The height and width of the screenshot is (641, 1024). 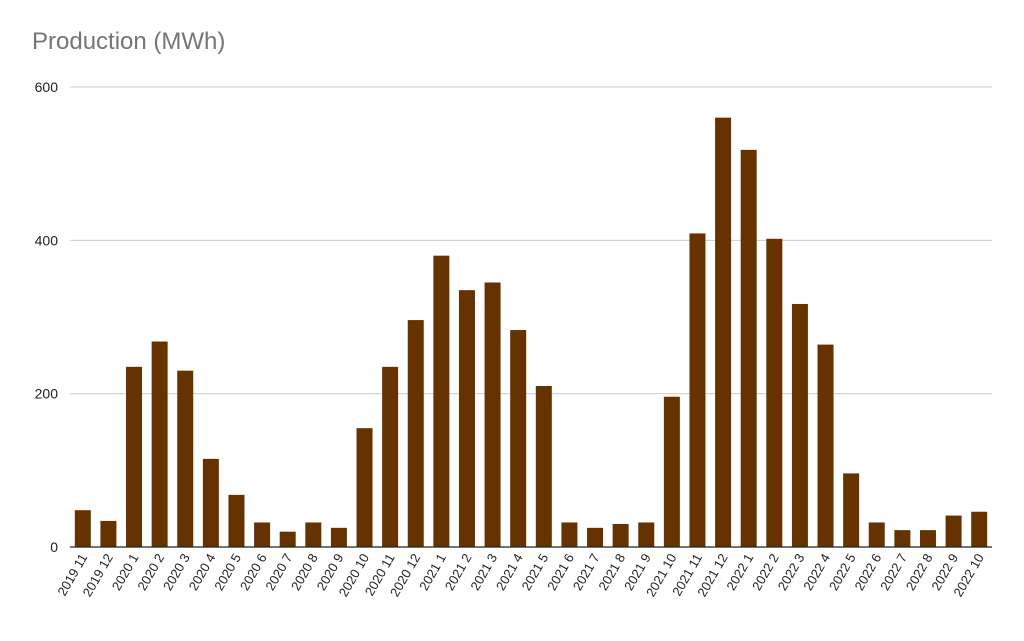 I want to click on chart-title: Production (MWh), so click(x=129, y=41).